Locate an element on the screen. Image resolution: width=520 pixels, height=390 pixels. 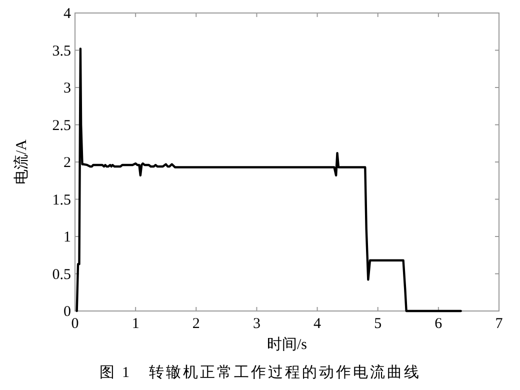
y-tick-label: 1.5 is located at coordinates (61, 200).